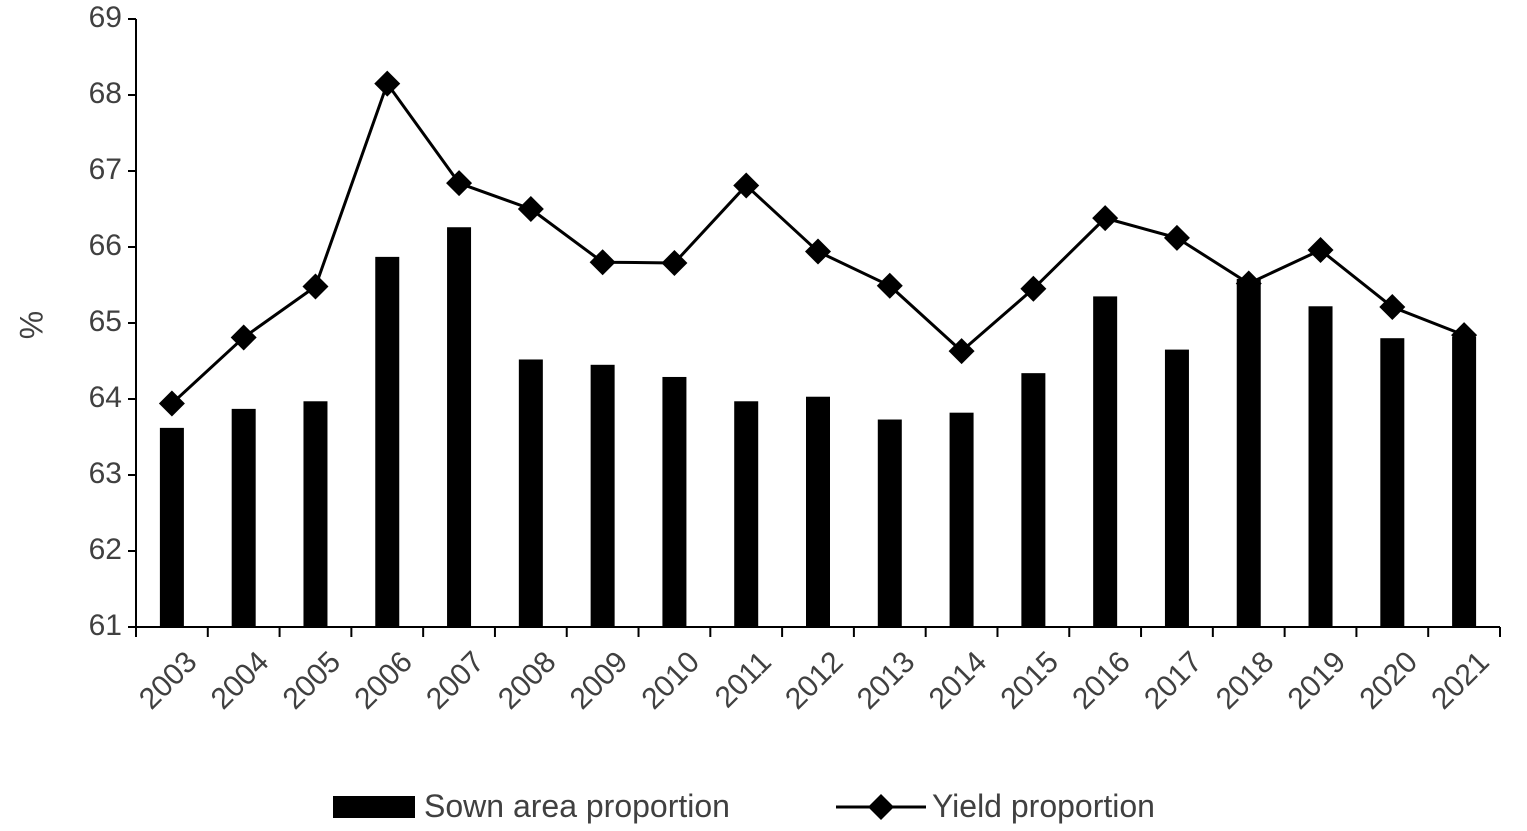 The height and width of the screenshot is (831, 1527). What do you see at coordinates (105, 473) in the screenshot?
I see `y-tick-label-63: 63` at bounding box center [105, 473].